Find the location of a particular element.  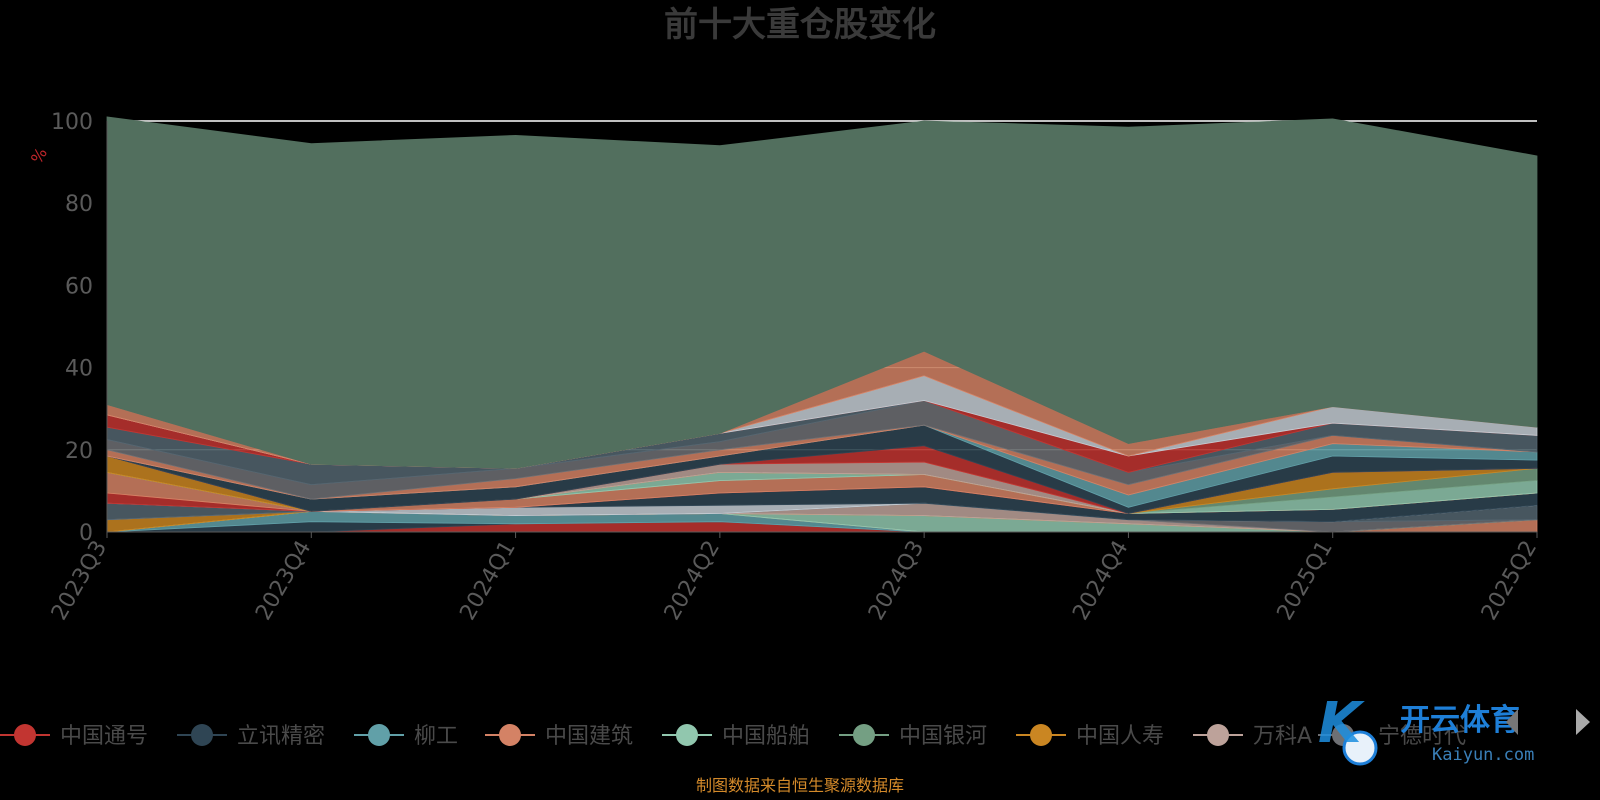

x-tick-label: 2024Q2 is located at coordinates (692, 581).